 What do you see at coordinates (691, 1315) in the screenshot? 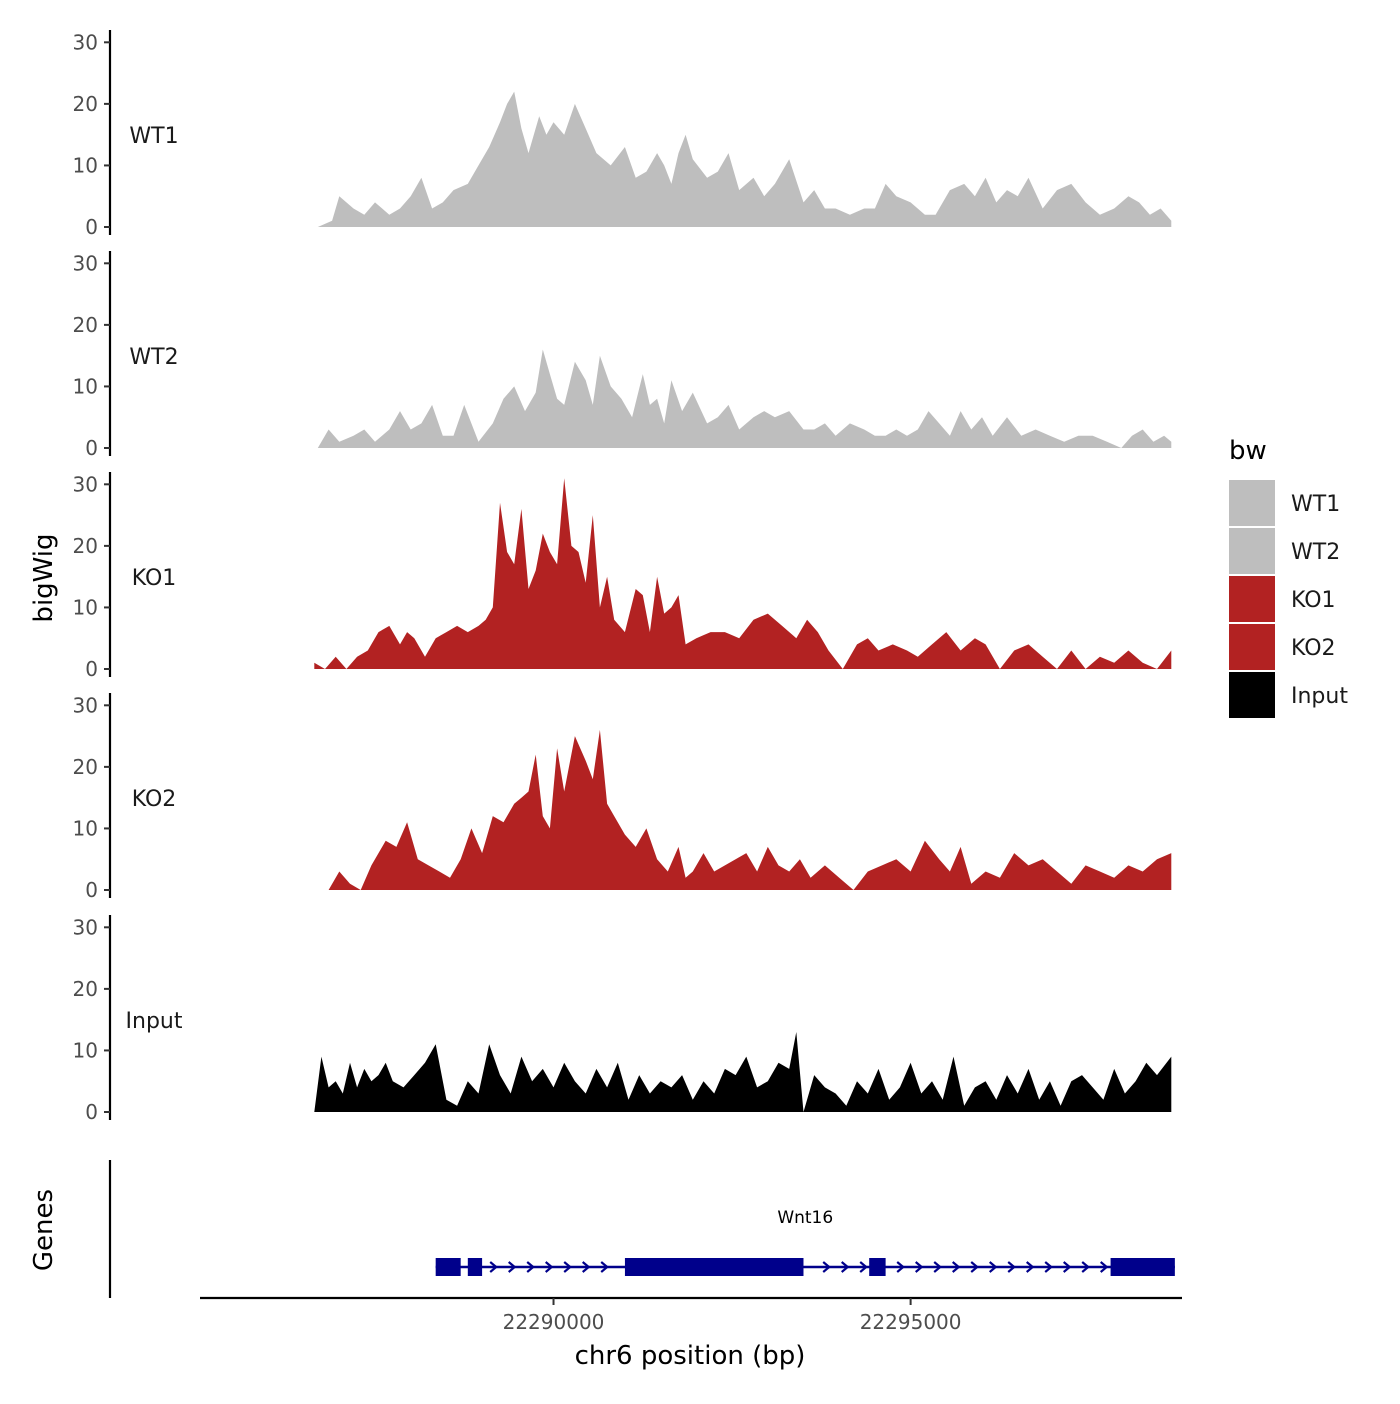
I see `x-axis: 22290000 22295000` at bounding box center [691, 1315].